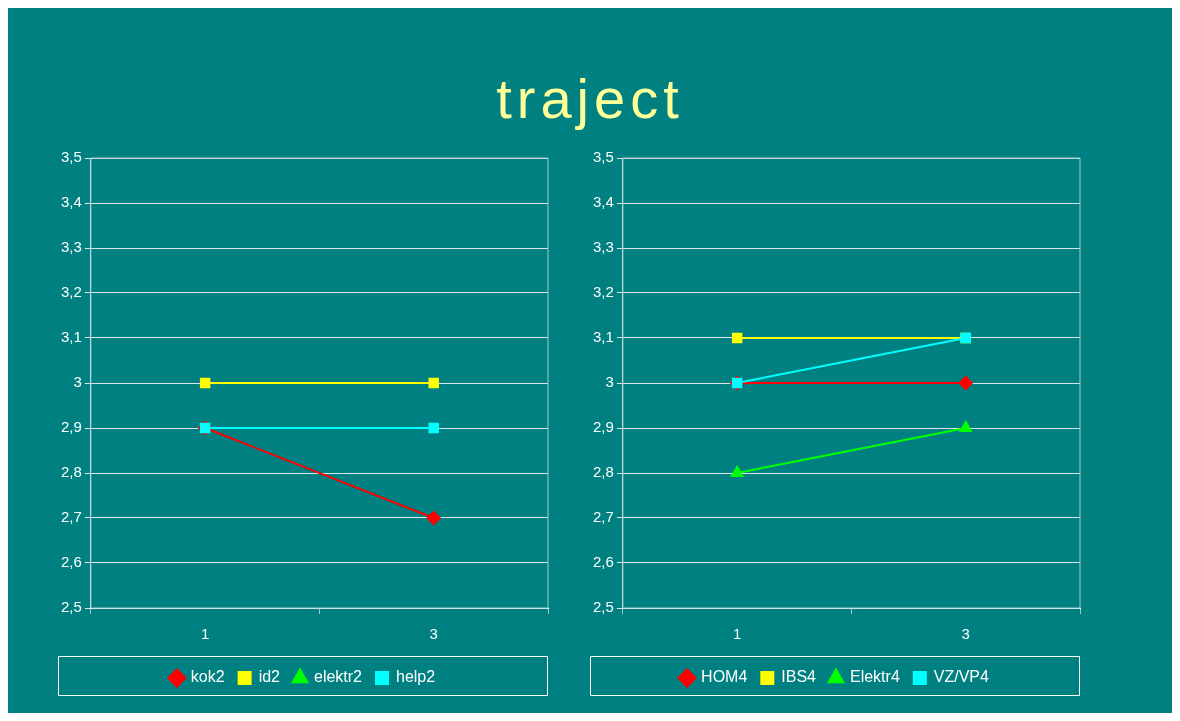  Describe the element at coordinates (416, 677) in the screenshot. I see `legend-label: help2` at that location.